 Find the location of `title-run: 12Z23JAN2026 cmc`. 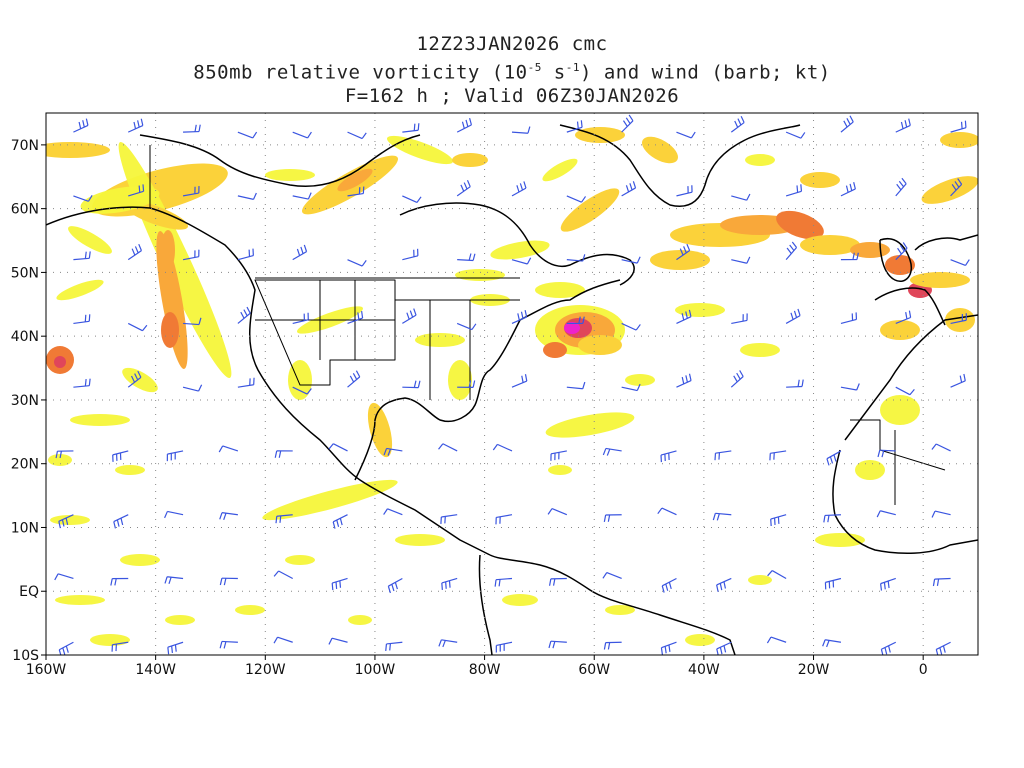

title-run: 12Z23JAN2026 cmc is located at coordinates (512, 44).